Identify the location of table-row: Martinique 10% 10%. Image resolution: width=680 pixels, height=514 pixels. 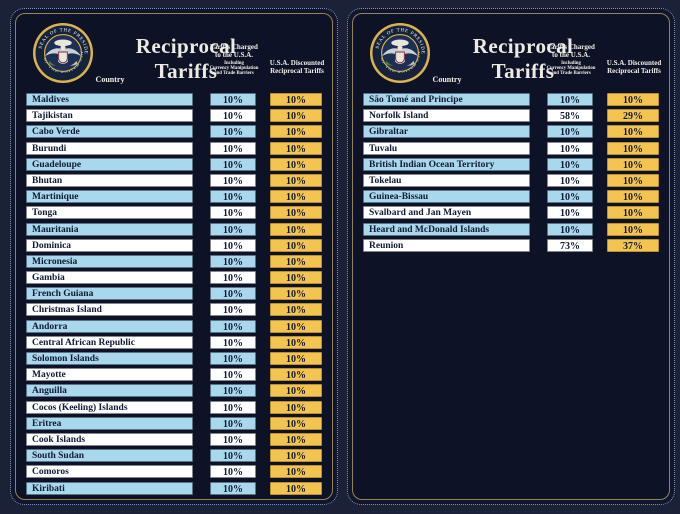
(174, 197).